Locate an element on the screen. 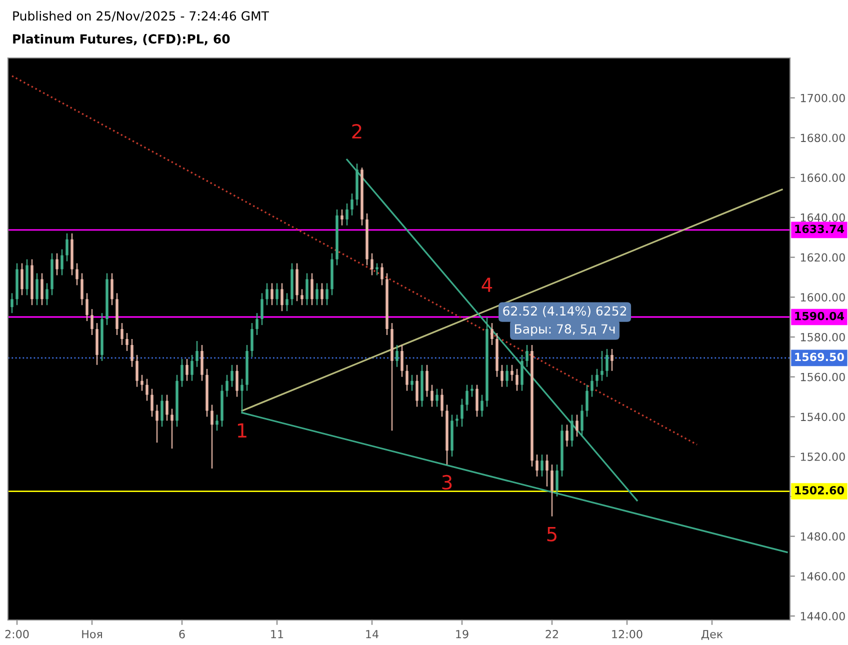  y-tick-label: 1540.00 is located at coordinates (822, 417).